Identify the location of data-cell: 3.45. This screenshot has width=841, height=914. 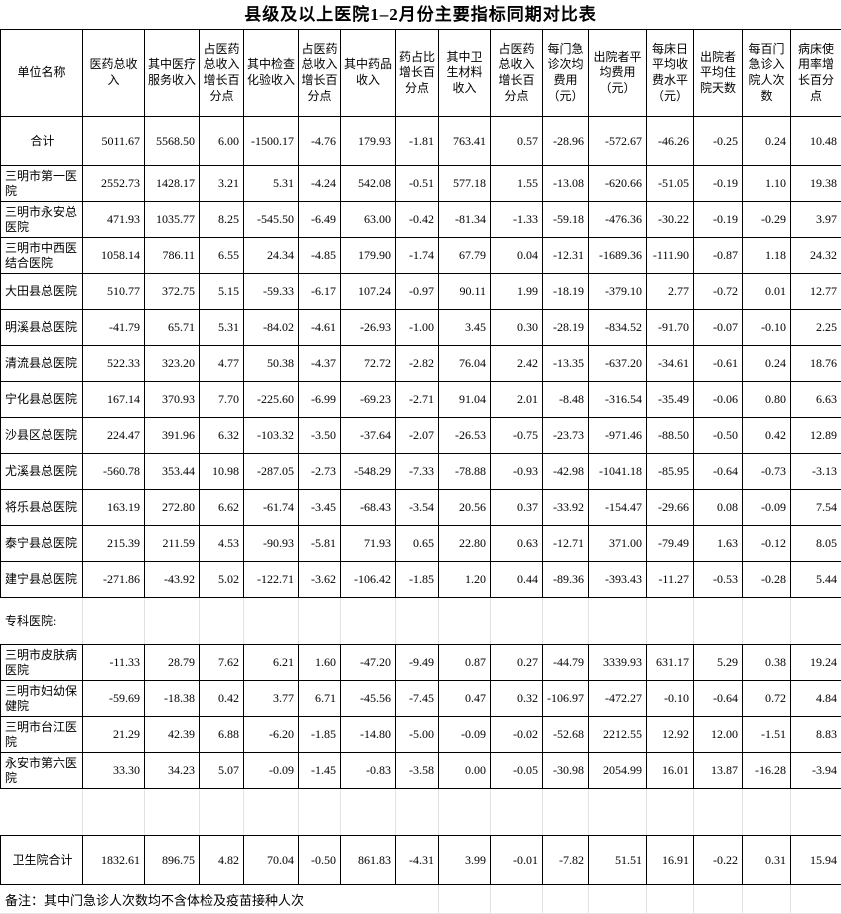
(465, 328).